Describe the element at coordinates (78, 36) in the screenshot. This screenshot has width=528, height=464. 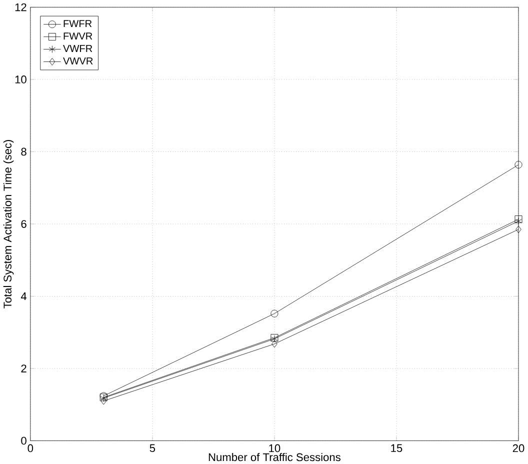
I see `legend-label: FWVR` at that location.